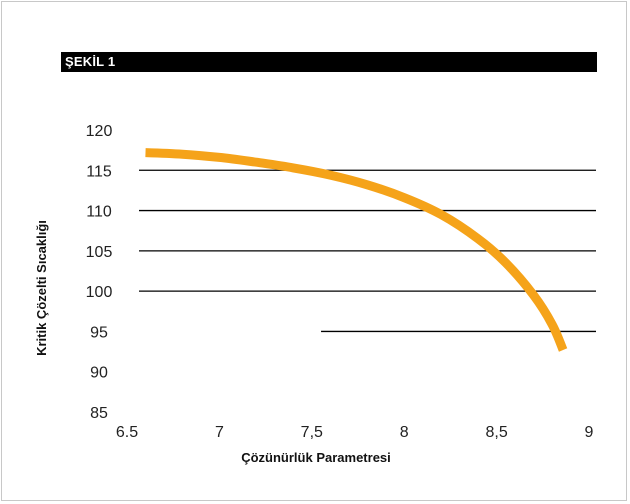 Image resolution: width=630 pixels, height=504 pixels. Describe the element at coordinates (99, 171) in the screenshot. I see `y-tick-label: 115` at that location.